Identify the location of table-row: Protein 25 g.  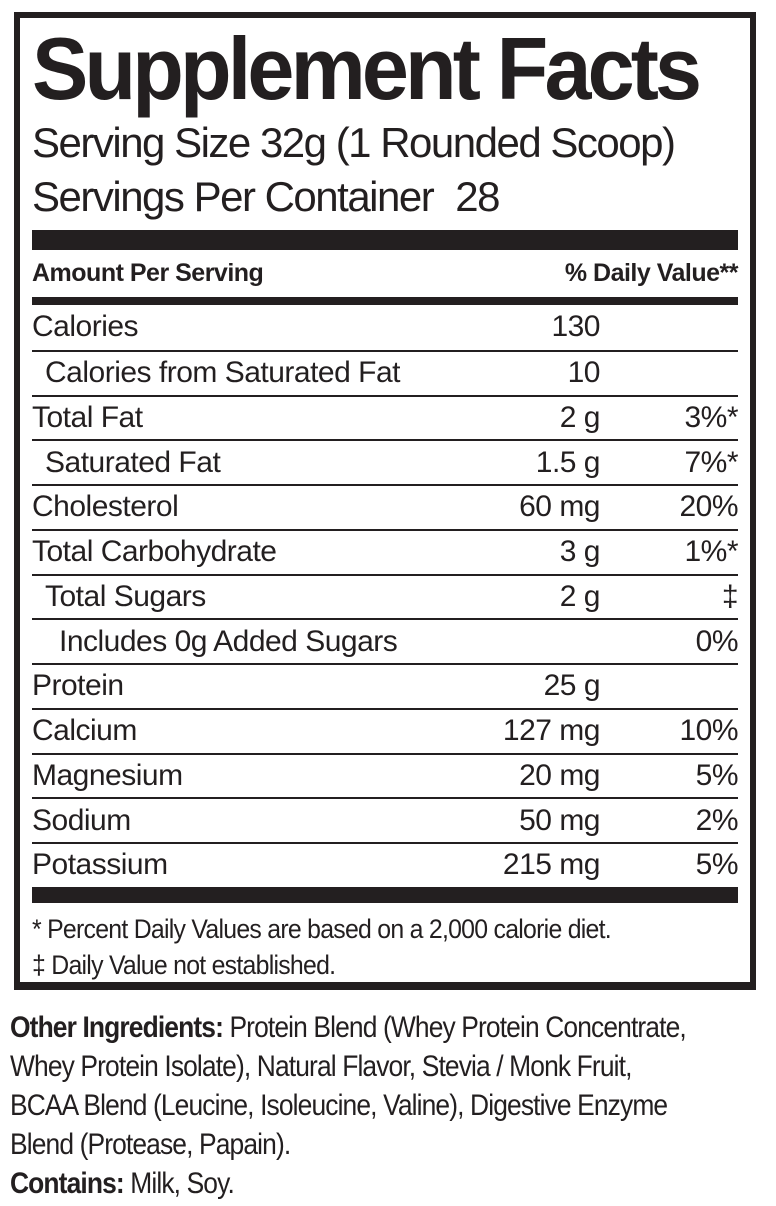
(385, 685).